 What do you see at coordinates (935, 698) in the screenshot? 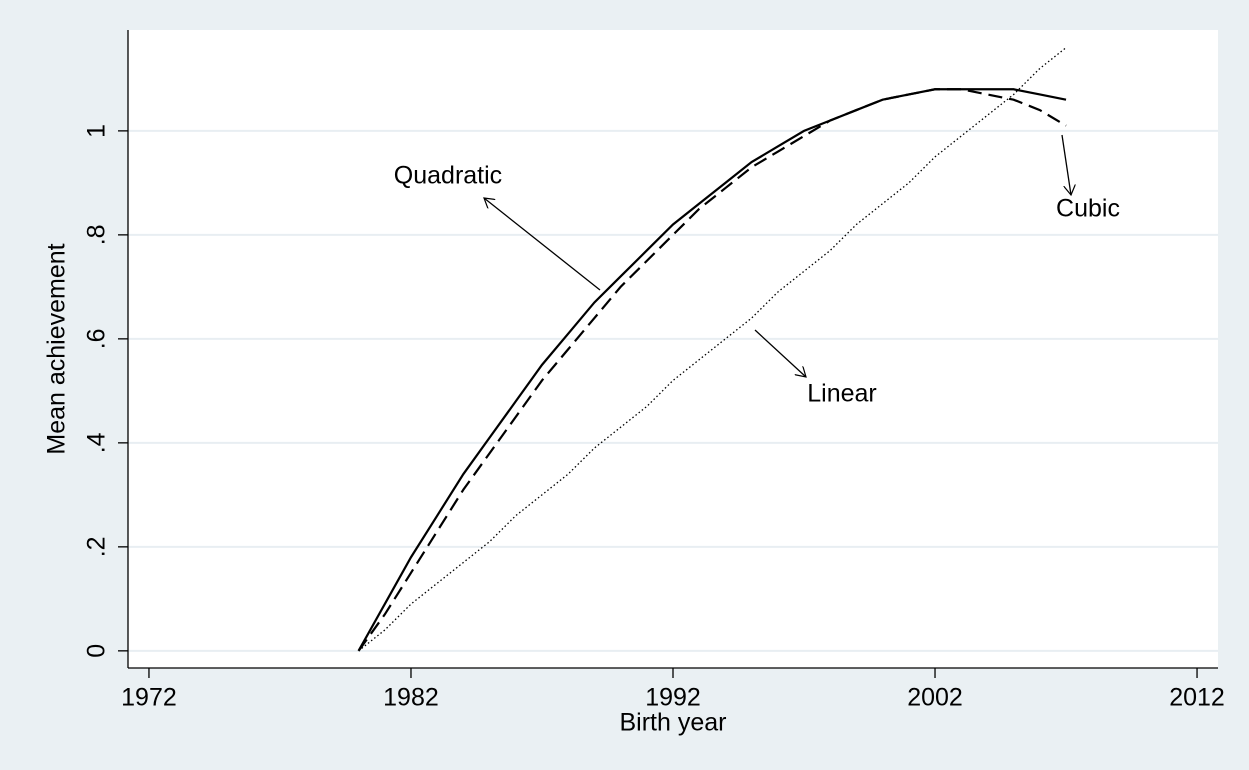
I see `x-tick-label: 2002` at bounding box center [935, 698].